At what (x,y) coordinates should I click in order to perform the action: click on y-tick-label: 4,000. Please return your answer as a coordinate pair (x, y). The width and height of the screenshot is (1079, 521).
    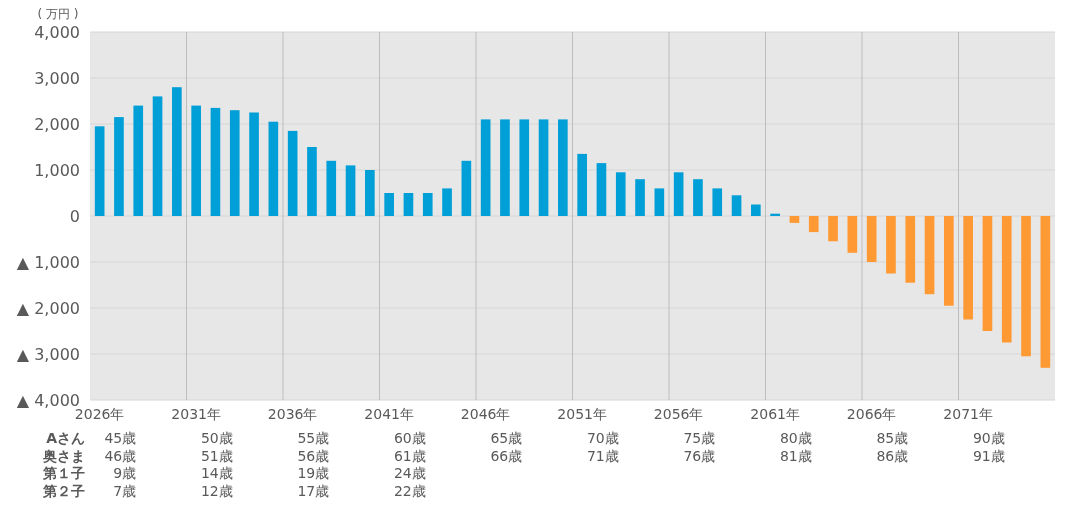
    Looking at the image, I should click on (57, 32).